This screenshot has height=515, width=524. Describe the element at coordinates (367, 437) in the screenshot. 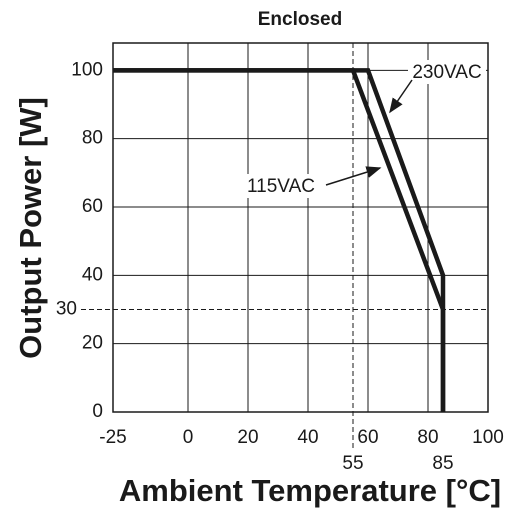

I see `x-tick-label: 60` at that location.